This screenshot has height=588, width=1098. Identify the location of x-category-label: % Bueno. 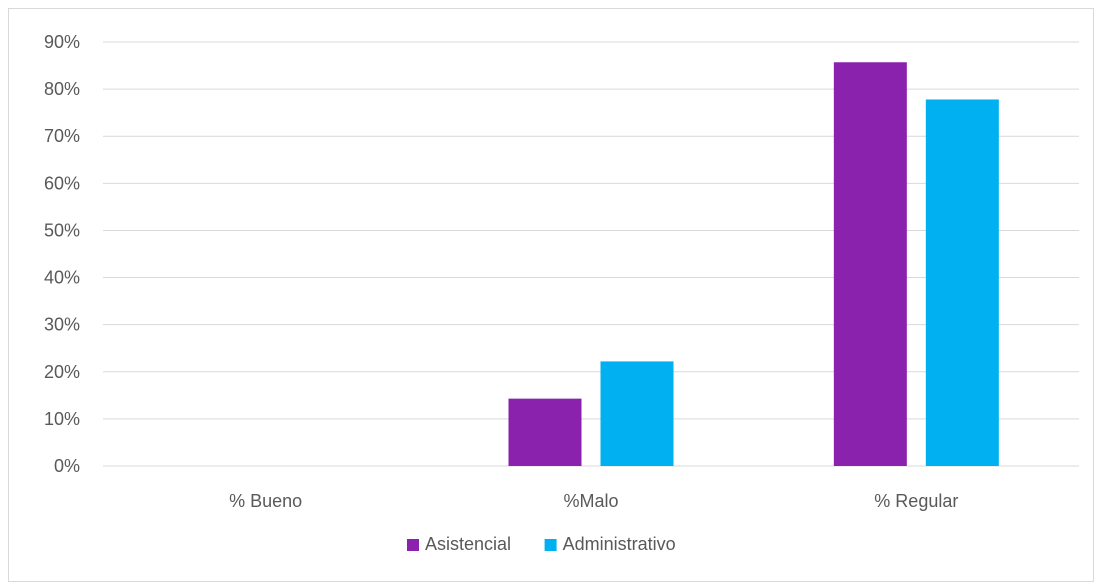
(265, 501).